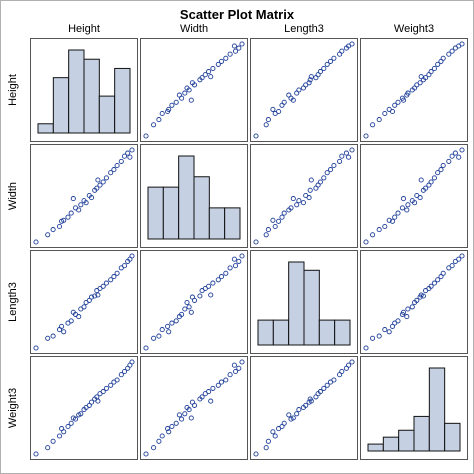 The height and width of the screenshot is (474, 474). I want to click on panel-length3-vs-length3, so click(304, 302).